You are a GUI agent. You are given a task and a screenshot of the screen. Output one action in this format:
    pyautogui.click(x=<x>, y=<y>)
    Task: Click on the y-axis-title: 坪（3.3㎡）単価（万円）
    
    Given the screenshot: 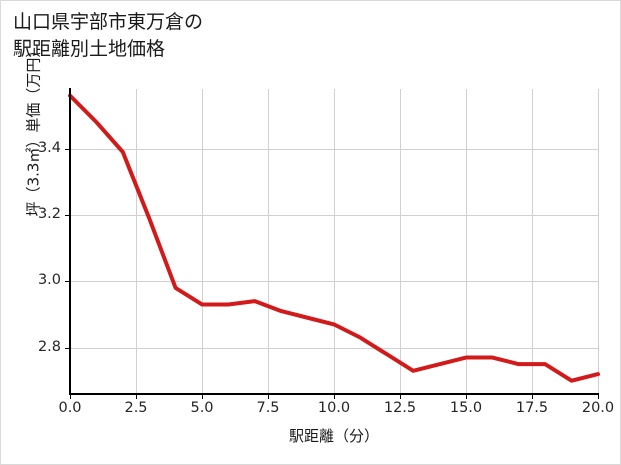 What is the action you would take?
    pyautogui.click(x=33, y=129)
    